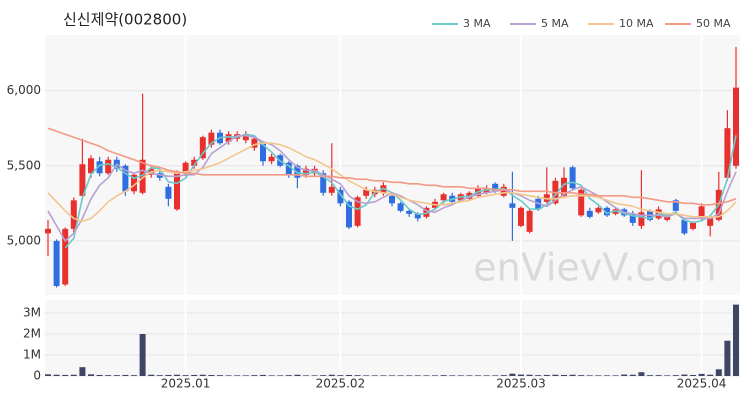  I want to click on y-tick-label: 5,000, so click(24, 240).